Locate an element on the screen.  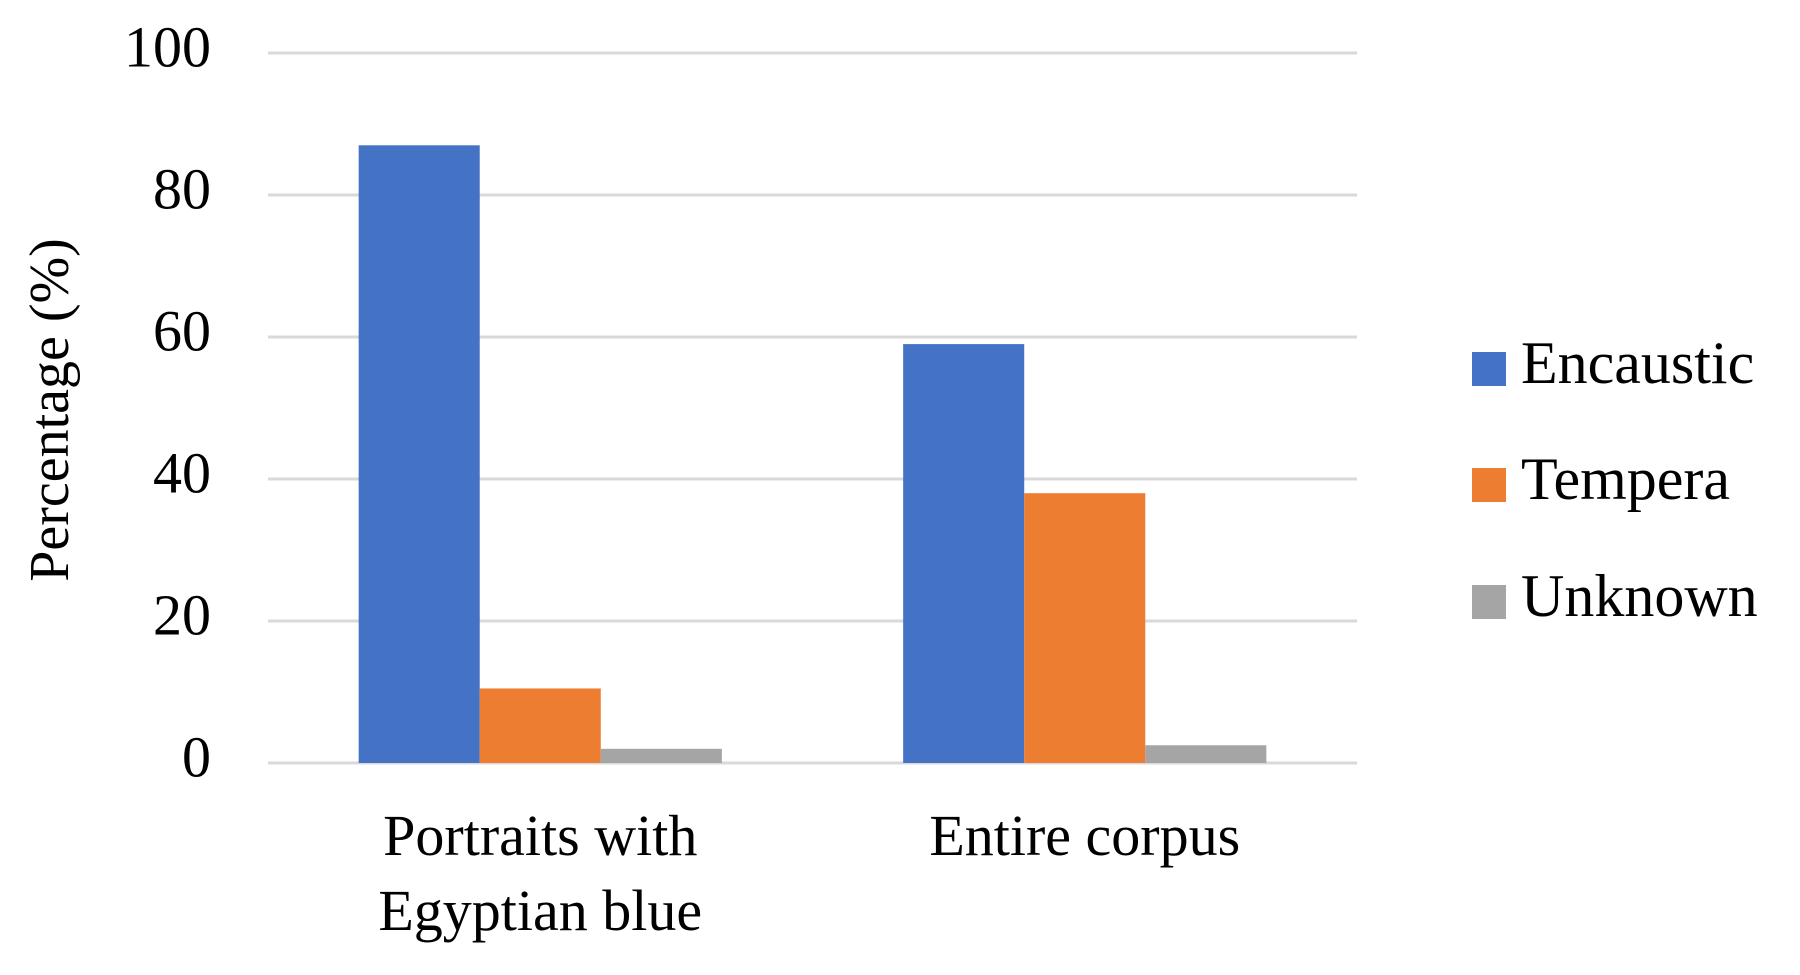
y-tick-label: 20 is located at coordinates (182, 614).